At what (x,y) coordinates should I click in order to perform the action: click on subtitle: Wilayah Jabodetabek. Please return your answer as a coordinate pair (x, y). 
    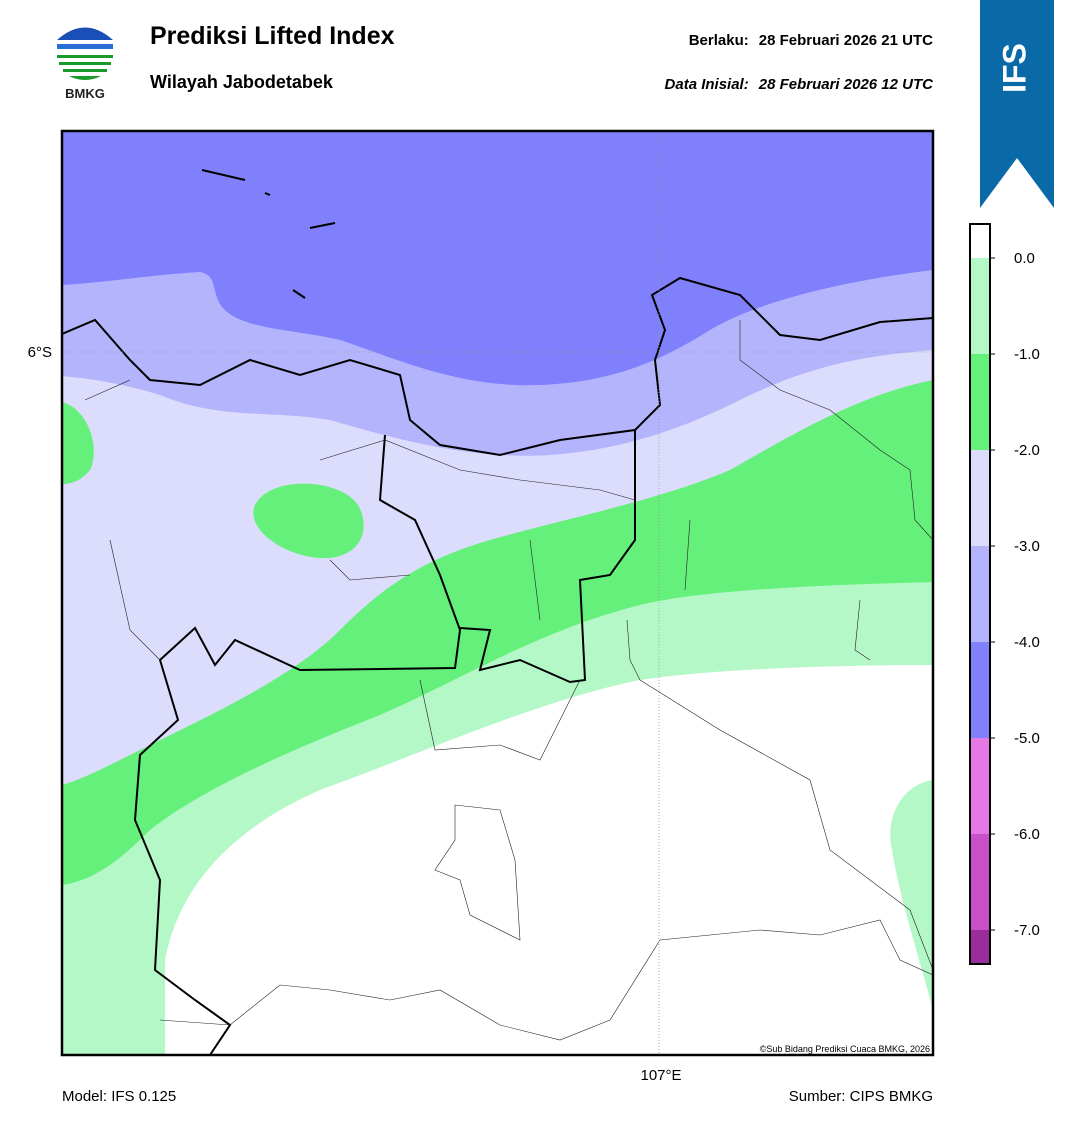
    Looking at the image, I should click on (242, 82).